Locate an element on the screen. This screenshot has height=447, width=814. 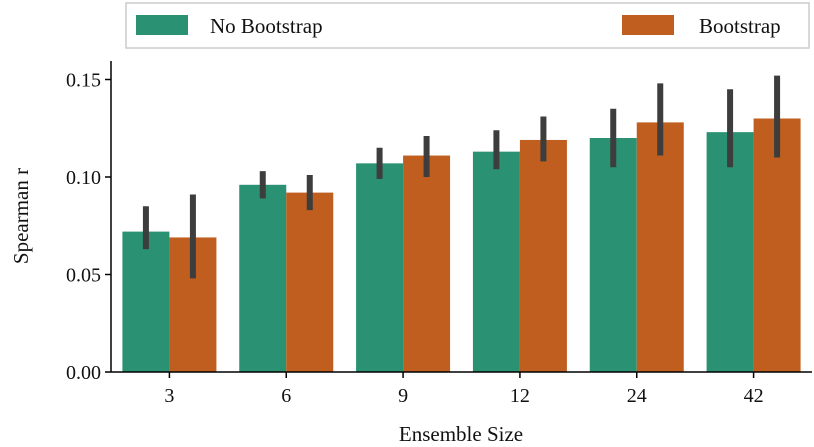
y-tick-label-0.15: 0.15 is located at coordinates (83, 81).